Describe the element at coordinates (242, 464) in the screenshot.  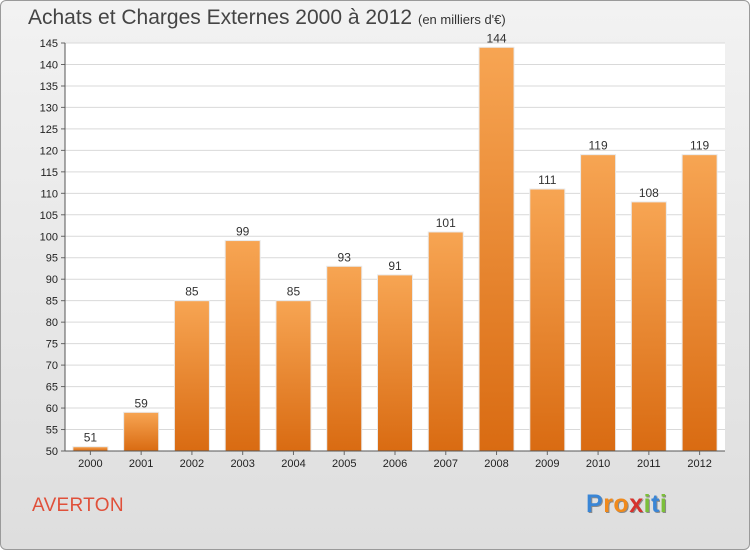
I see `x-tick-label: 2003` at that location.